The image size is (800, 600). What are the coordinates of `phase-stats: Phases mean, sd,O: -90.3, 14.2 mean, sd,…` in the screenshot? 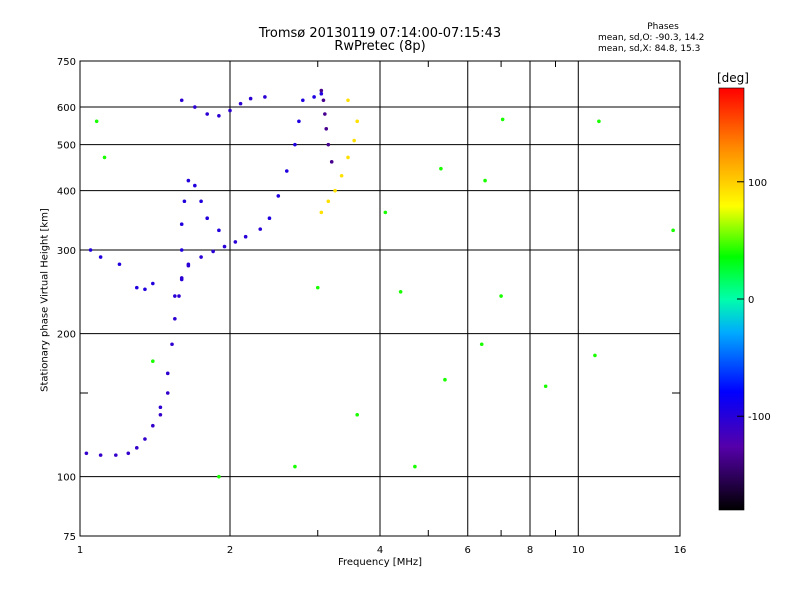 It's located at (663, 38).